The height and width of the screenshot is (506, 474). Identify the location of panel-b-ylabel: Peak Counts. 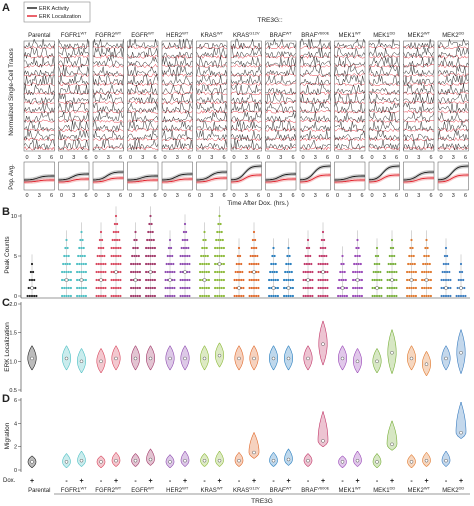
(7, 255).